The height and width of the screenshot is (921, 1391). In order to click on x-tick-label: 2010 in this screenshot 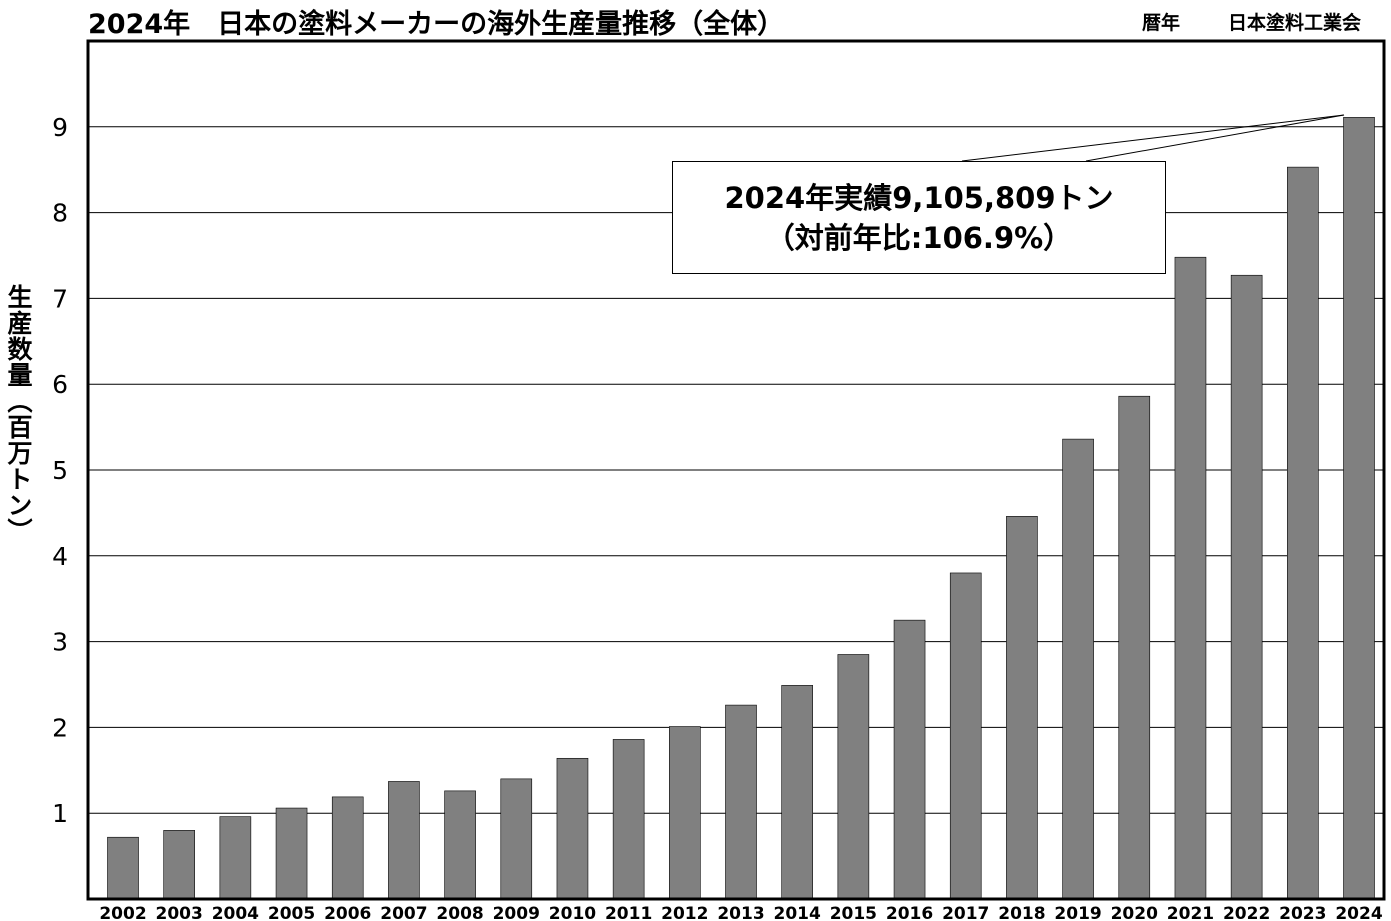, I will do `click(572, 912)`.